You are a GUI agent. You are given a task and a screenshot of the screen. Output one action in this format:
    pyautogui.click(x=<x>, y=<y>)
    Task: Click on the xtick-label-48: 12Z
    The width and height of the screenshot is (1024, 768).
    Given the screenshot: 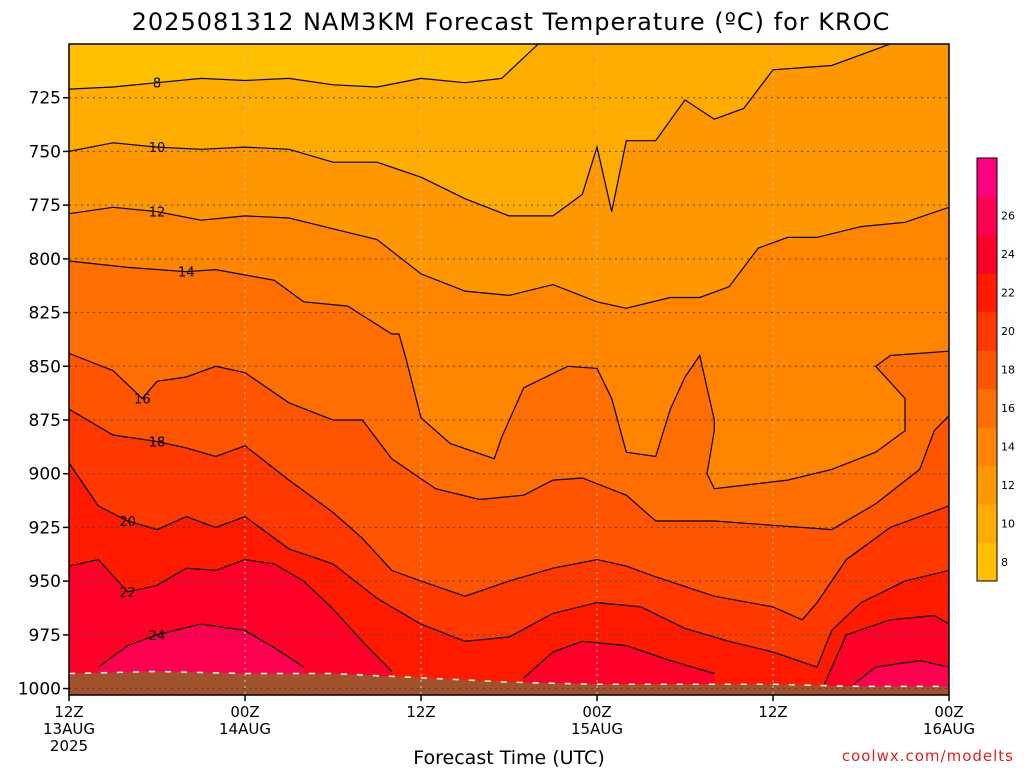 What is the action you would take?
    pyautogui.click(x=772, y=712)
    